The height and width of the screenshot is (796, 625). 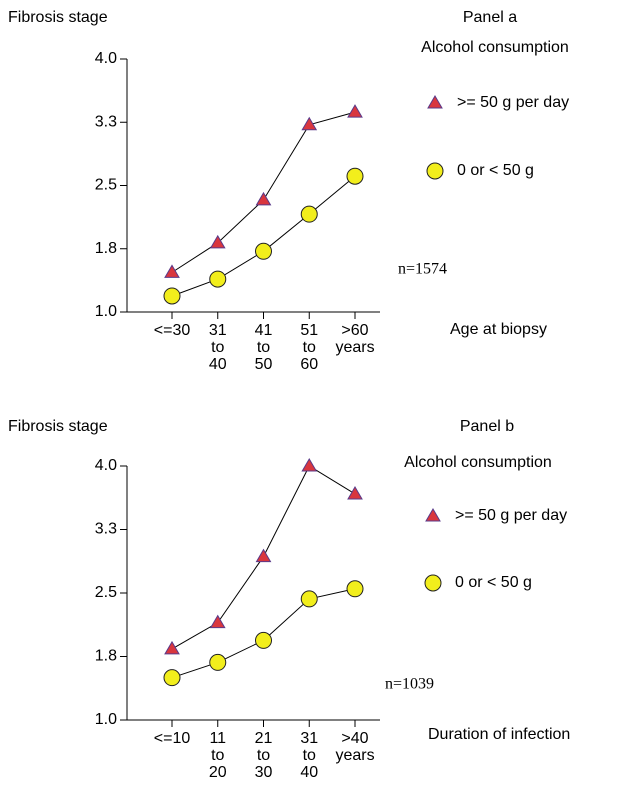 I want to click on x-tick-label: <=30, so click(x=172, y=330).